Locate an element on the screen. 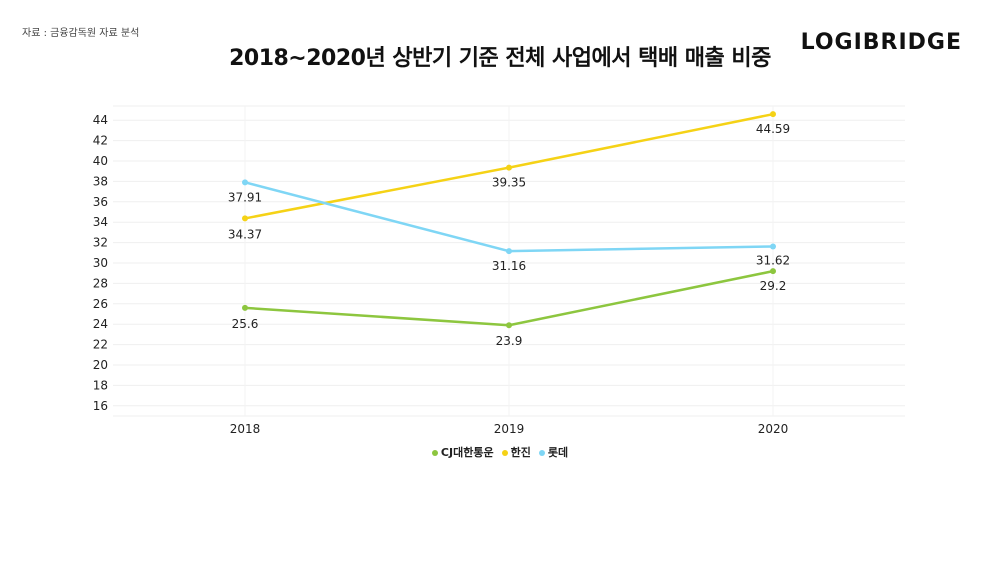 This screenshot has width=1000, height=562. y-tick-label: 42 is located at coordinates (100, 141).